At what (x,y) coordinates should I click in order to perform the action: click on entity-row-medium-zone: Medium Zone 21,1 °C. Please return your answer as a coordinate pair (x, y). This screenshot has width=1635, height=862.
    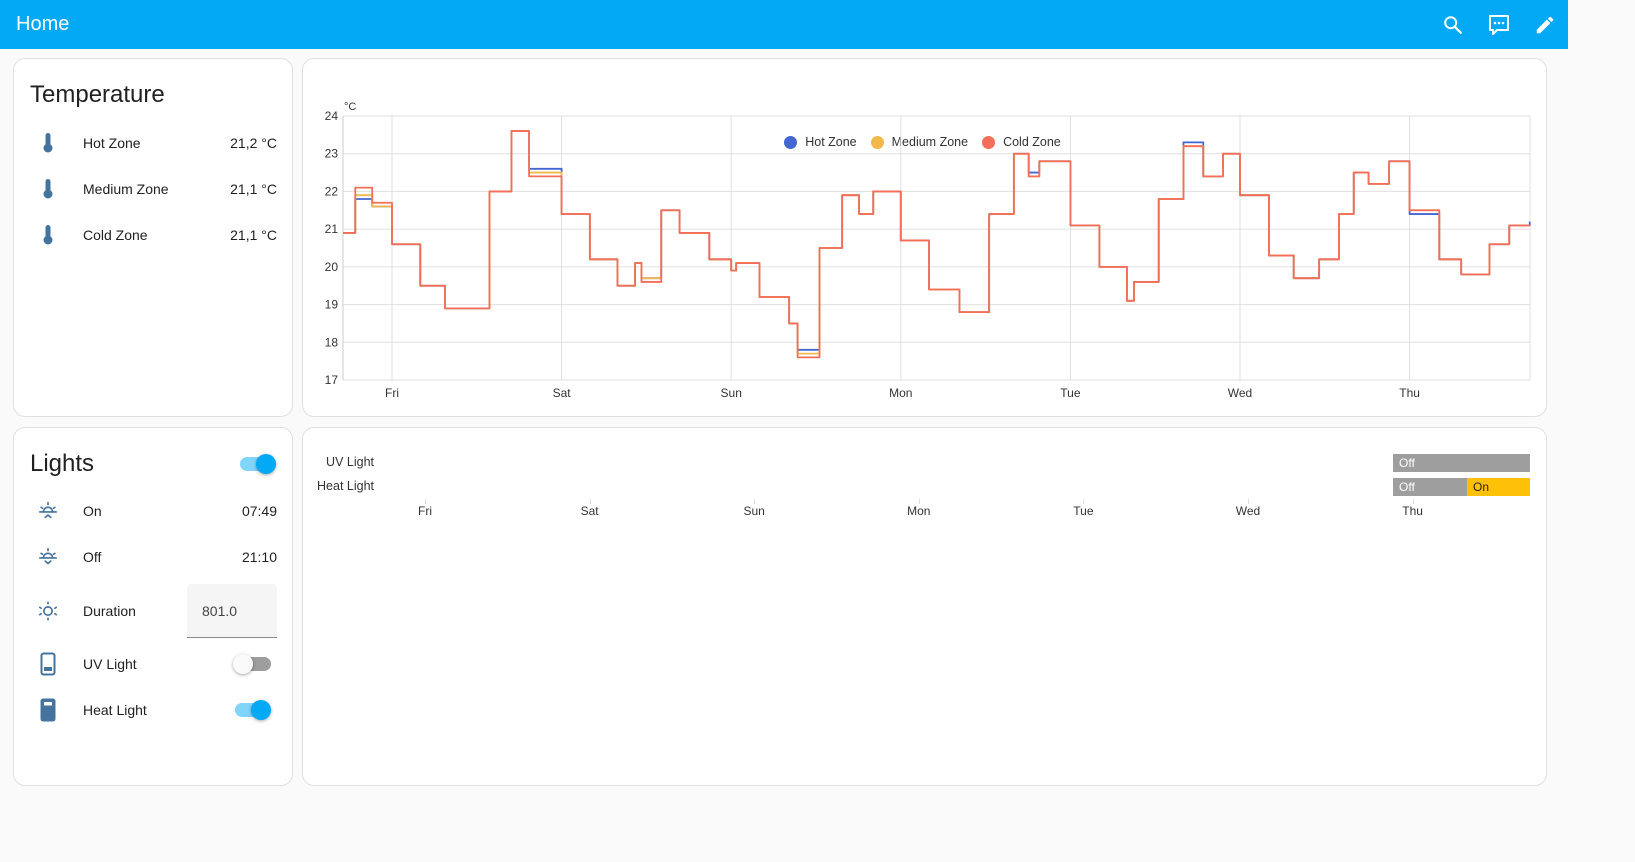
    Looking at the image, I should click on (153, 189).